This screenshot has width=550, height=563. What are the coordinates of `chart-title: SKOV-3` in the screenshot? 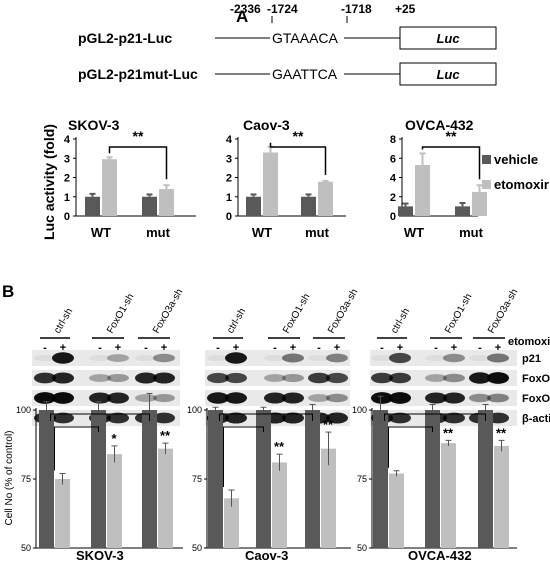 It's located at (100, 555).